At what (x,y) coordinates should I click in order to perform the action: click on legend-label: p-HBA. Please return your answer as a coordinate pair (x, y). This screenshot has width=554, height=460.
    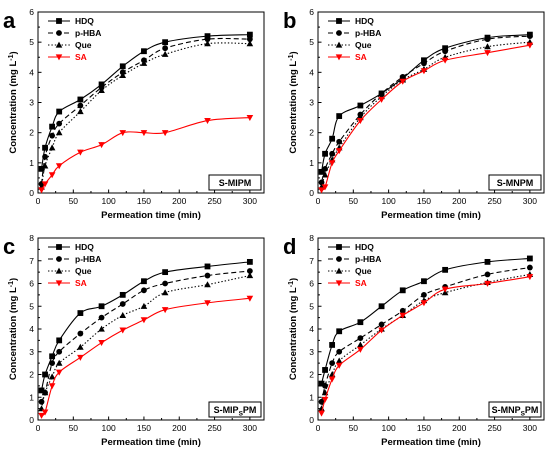
    Looking at the image, I should click on (368, 33).